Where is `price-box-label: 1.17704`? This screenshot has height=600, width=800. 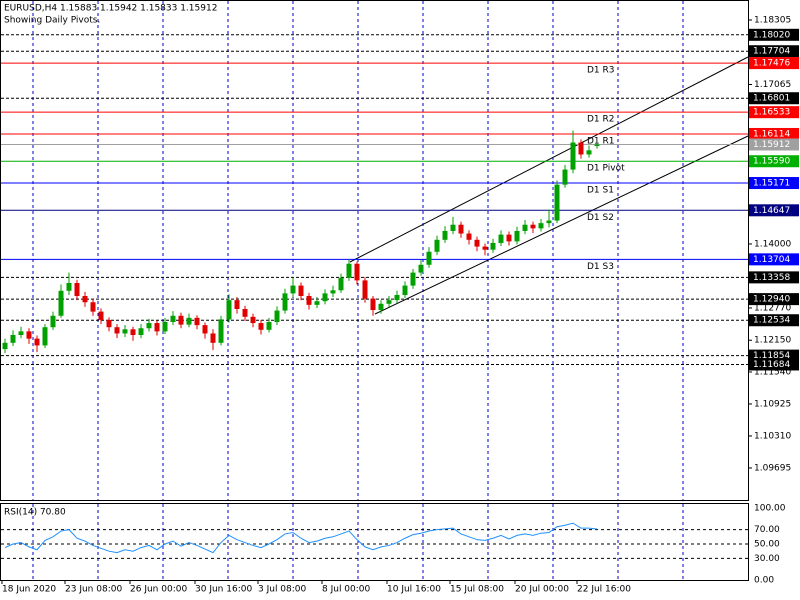
price-box-label: 1.17704 is located at coordinates (771, 52).